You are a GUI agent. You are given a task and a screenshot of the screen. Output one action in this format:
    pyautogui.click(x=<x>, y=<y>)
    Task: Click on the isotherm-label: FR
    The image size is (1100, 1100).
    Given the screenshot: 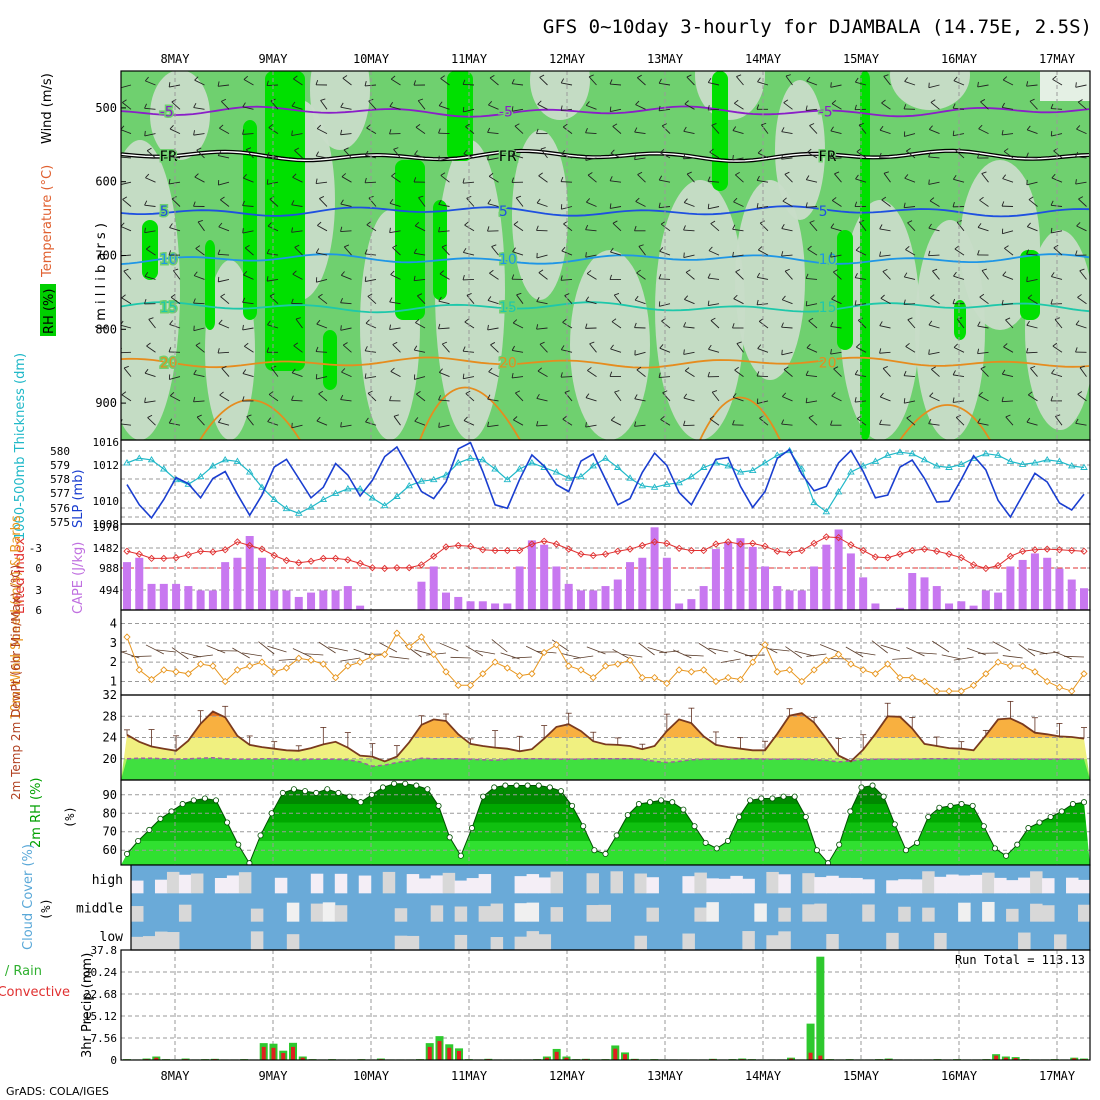 What is the action you would take?
    pyautogui.click(x=169, y=157)
    